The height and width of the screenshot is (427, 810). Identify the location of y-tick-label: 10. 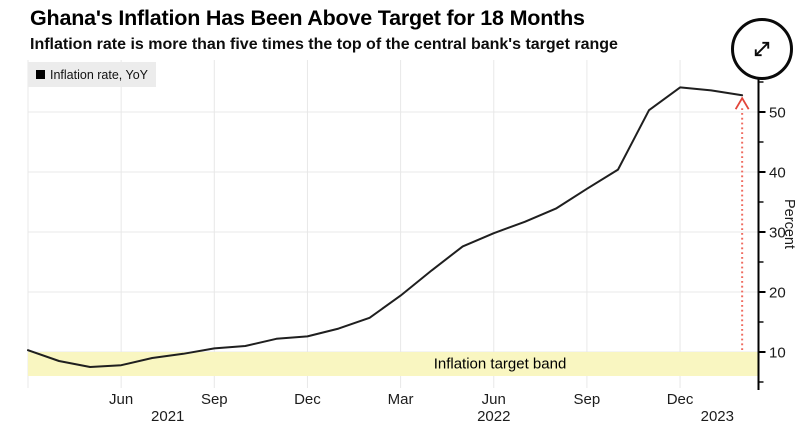
(777, 353).